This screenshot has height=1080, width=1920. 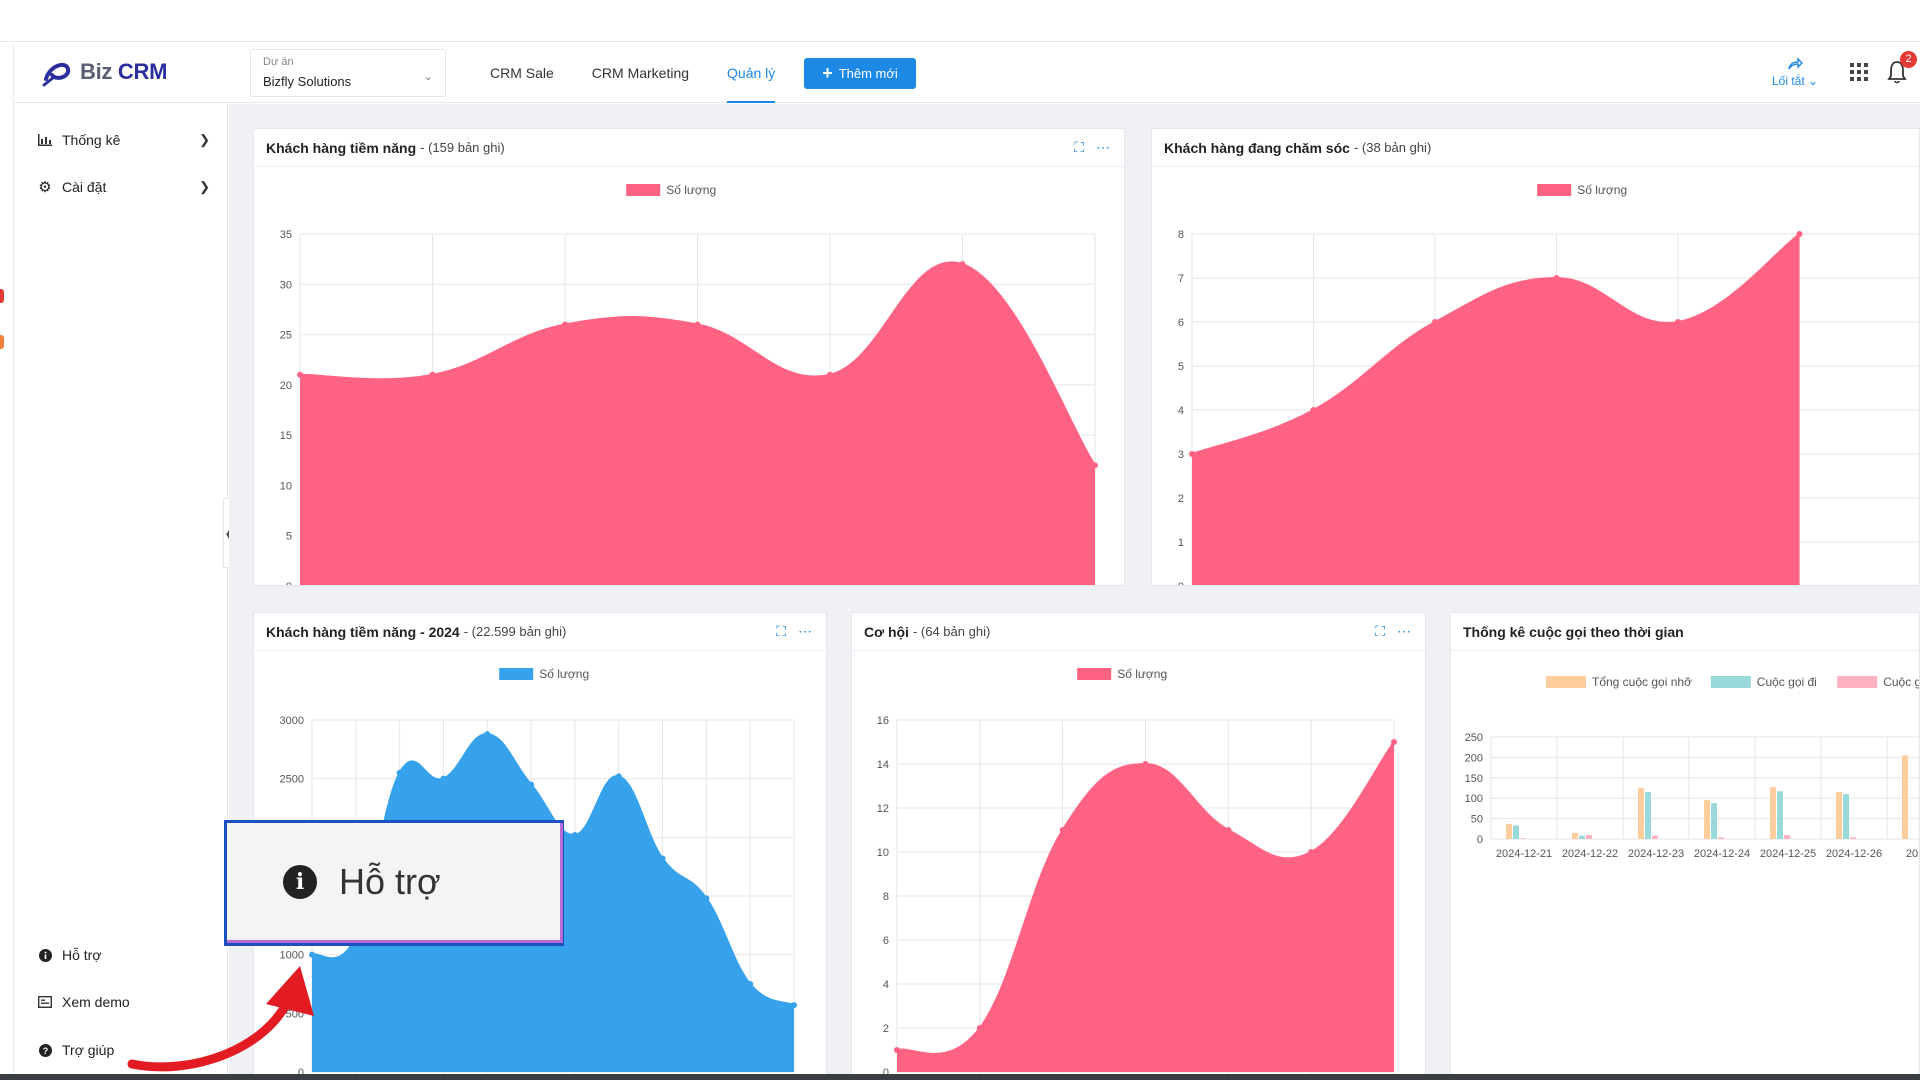 What do you see at coordinates (124, 955) in the screenshot?
I see `sidebar-item-ho-tro: Hỗ trợ` at bounding box center [124, 955].